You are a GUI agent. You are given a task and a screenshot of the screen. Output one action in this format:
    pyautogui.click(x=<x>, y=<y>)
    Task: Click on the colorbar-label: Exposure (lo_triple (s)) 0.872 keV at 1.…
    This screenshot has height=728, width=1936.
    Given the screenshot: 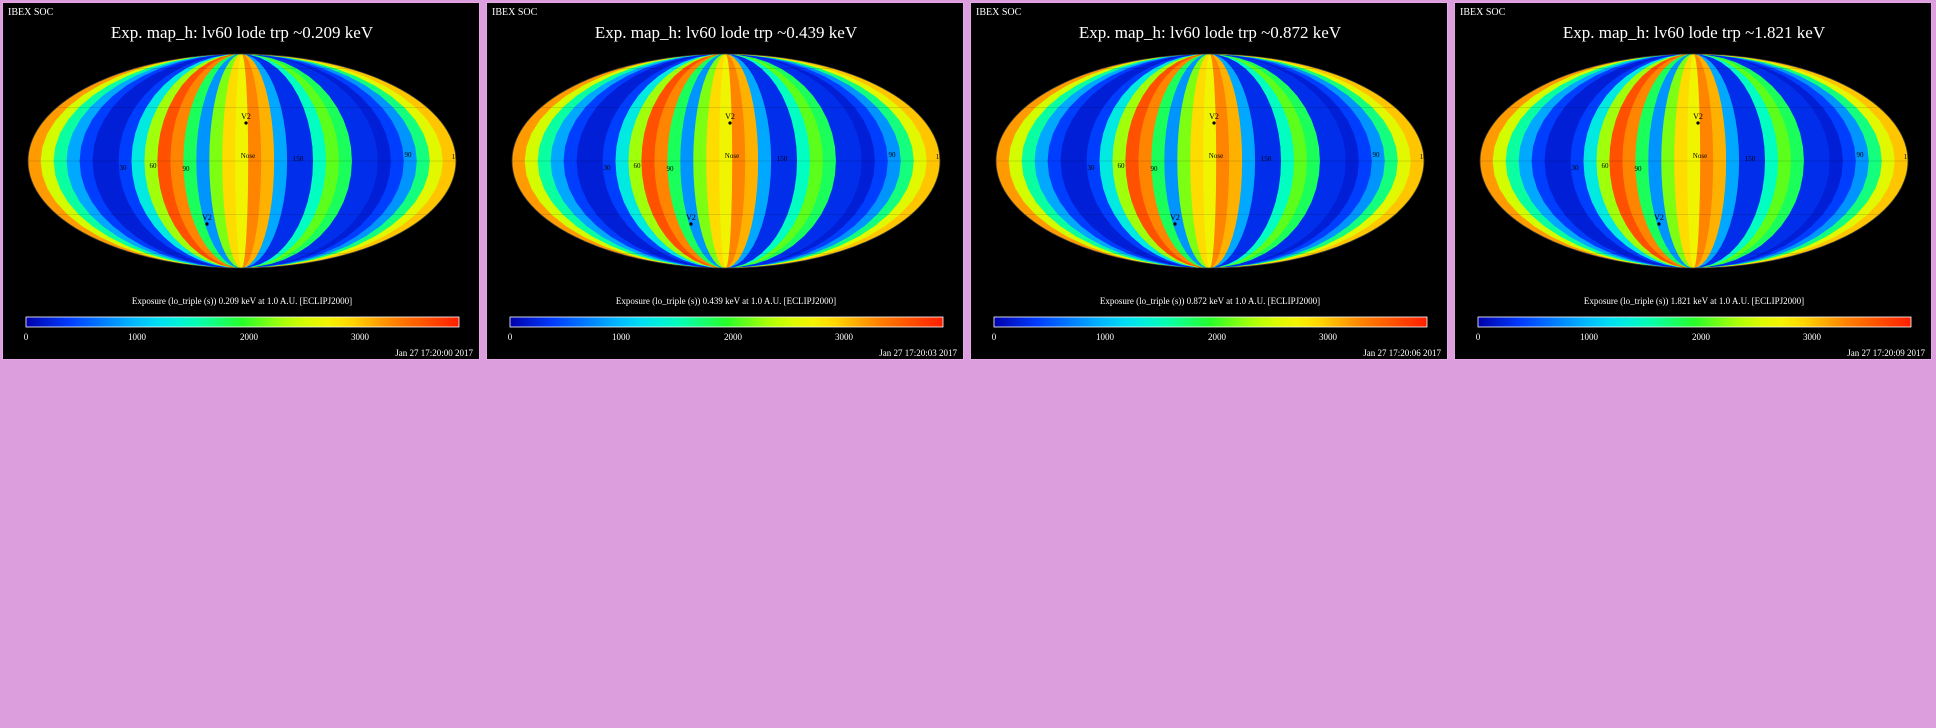 What is the action you would take?
    pyautogui.click(x=1210, y=301)
    